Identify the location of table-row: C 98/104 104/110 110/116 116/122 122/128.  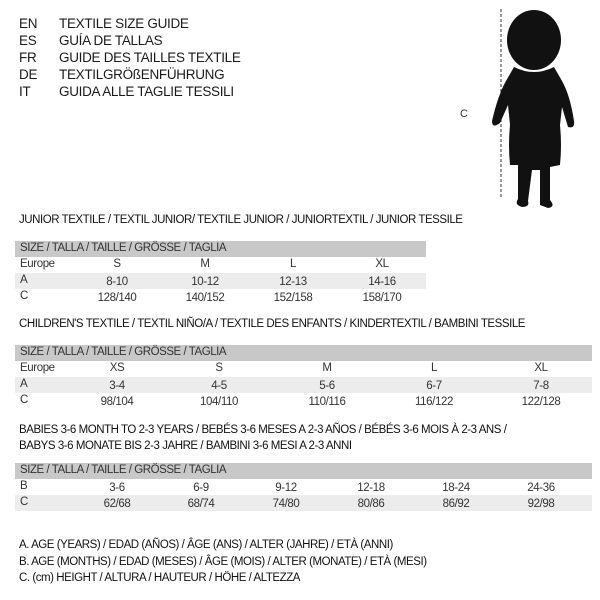
(303, 401).